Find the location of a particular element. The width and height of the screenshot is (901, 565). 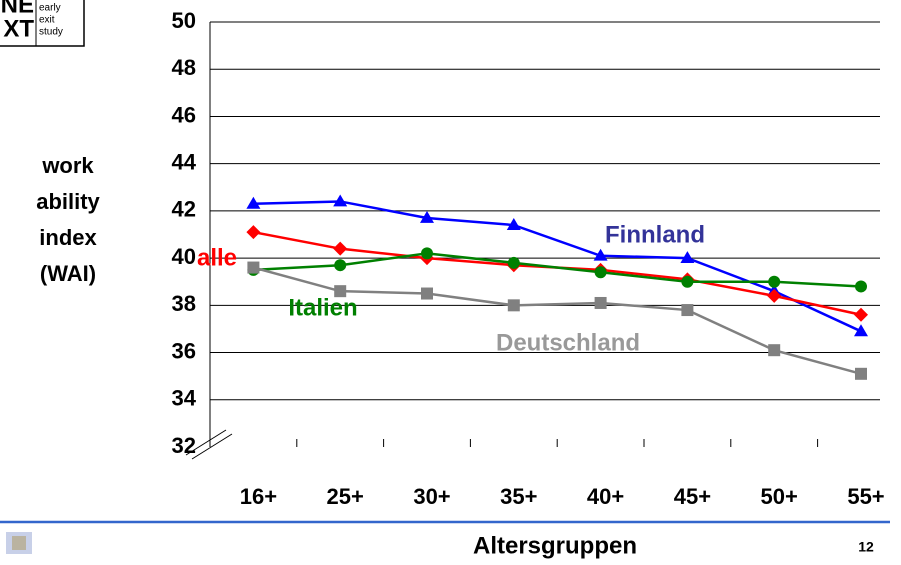

icon is located at coordinates (19, 543).